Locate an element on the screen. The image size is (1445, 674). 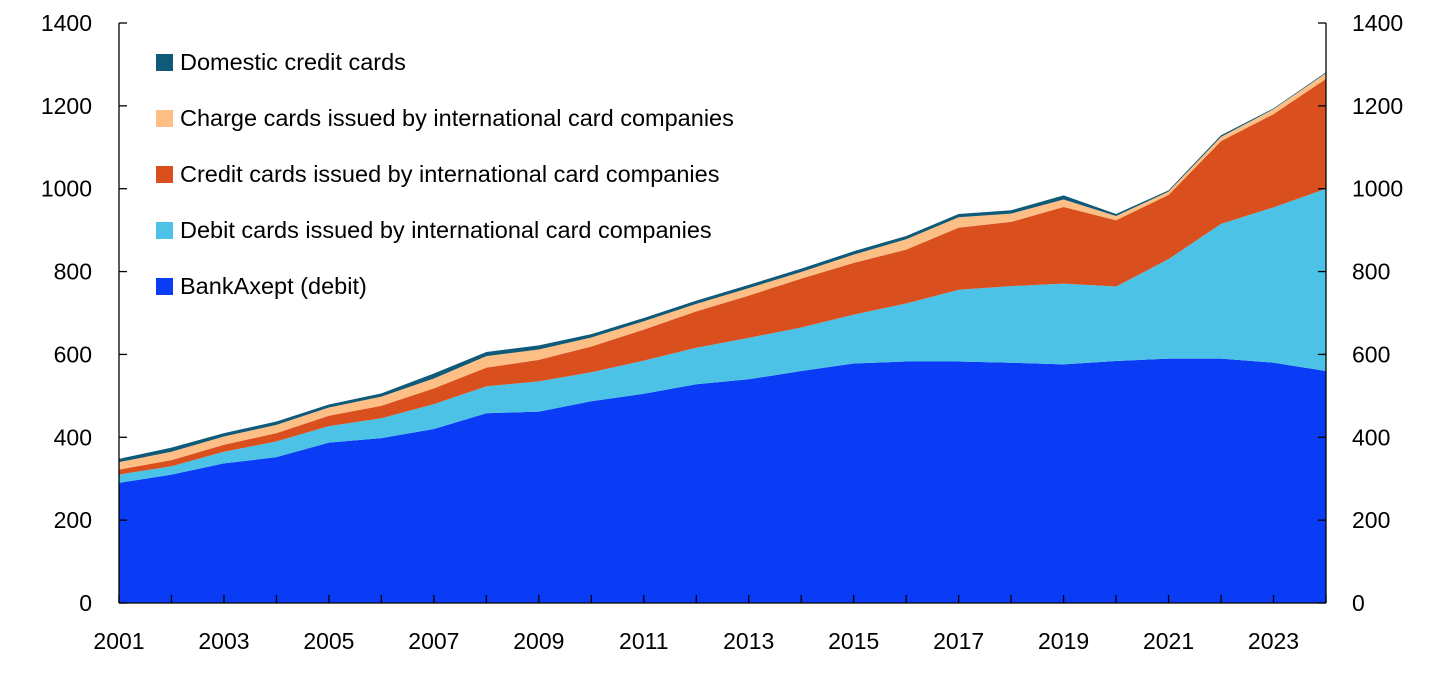
y-tick-label-right: 200 is located at coordinates (1371, 520).